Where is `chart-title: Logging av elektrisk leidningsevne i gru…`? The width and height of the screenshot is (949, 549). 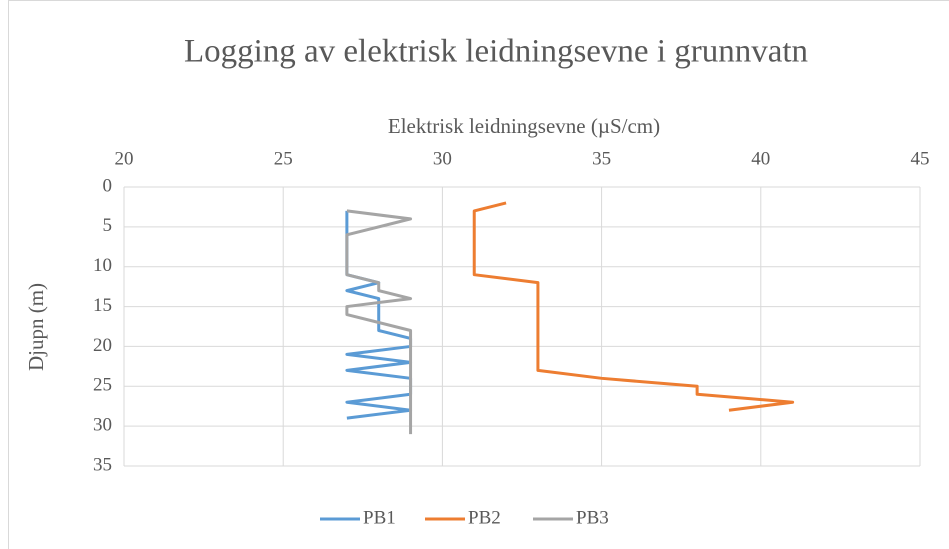
chart-title: Logging av elektrisk leidningsevne i gru… is located at coordinates (496, 52).